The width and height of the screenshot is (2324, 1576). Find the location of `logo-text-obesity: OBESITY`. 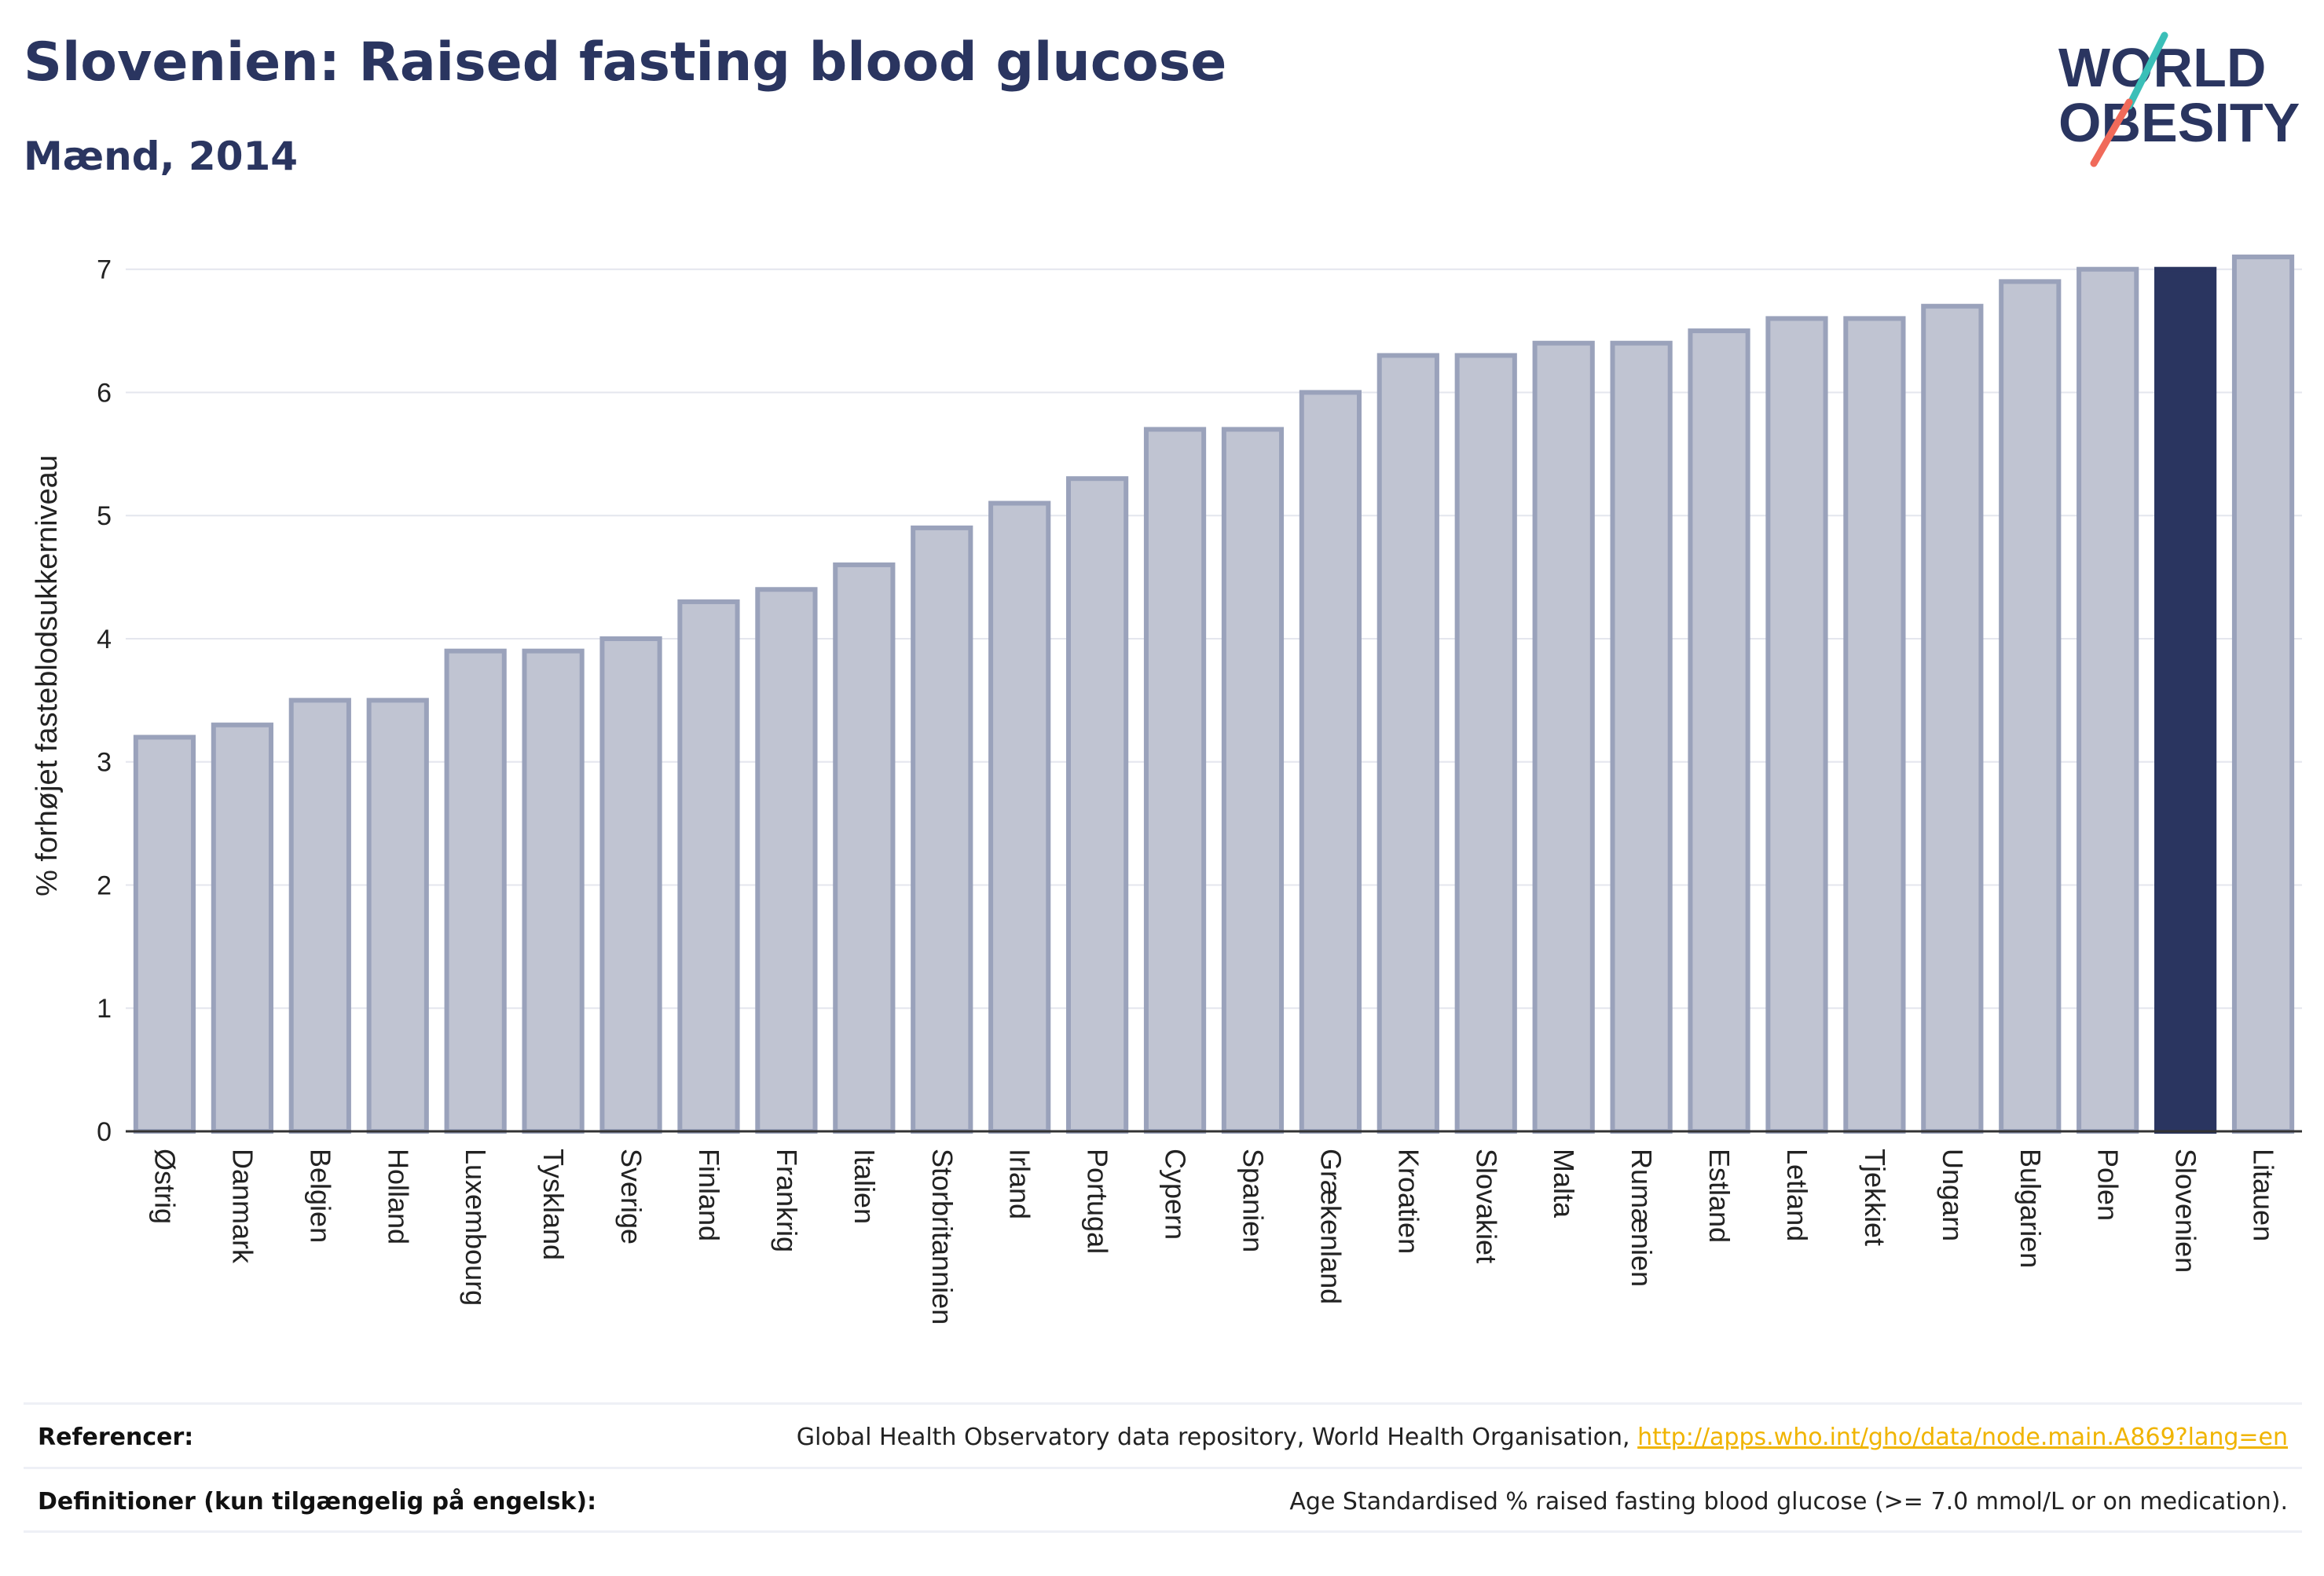

logo-text-obesity: OBESITY is located at coordinates (2179, 122).